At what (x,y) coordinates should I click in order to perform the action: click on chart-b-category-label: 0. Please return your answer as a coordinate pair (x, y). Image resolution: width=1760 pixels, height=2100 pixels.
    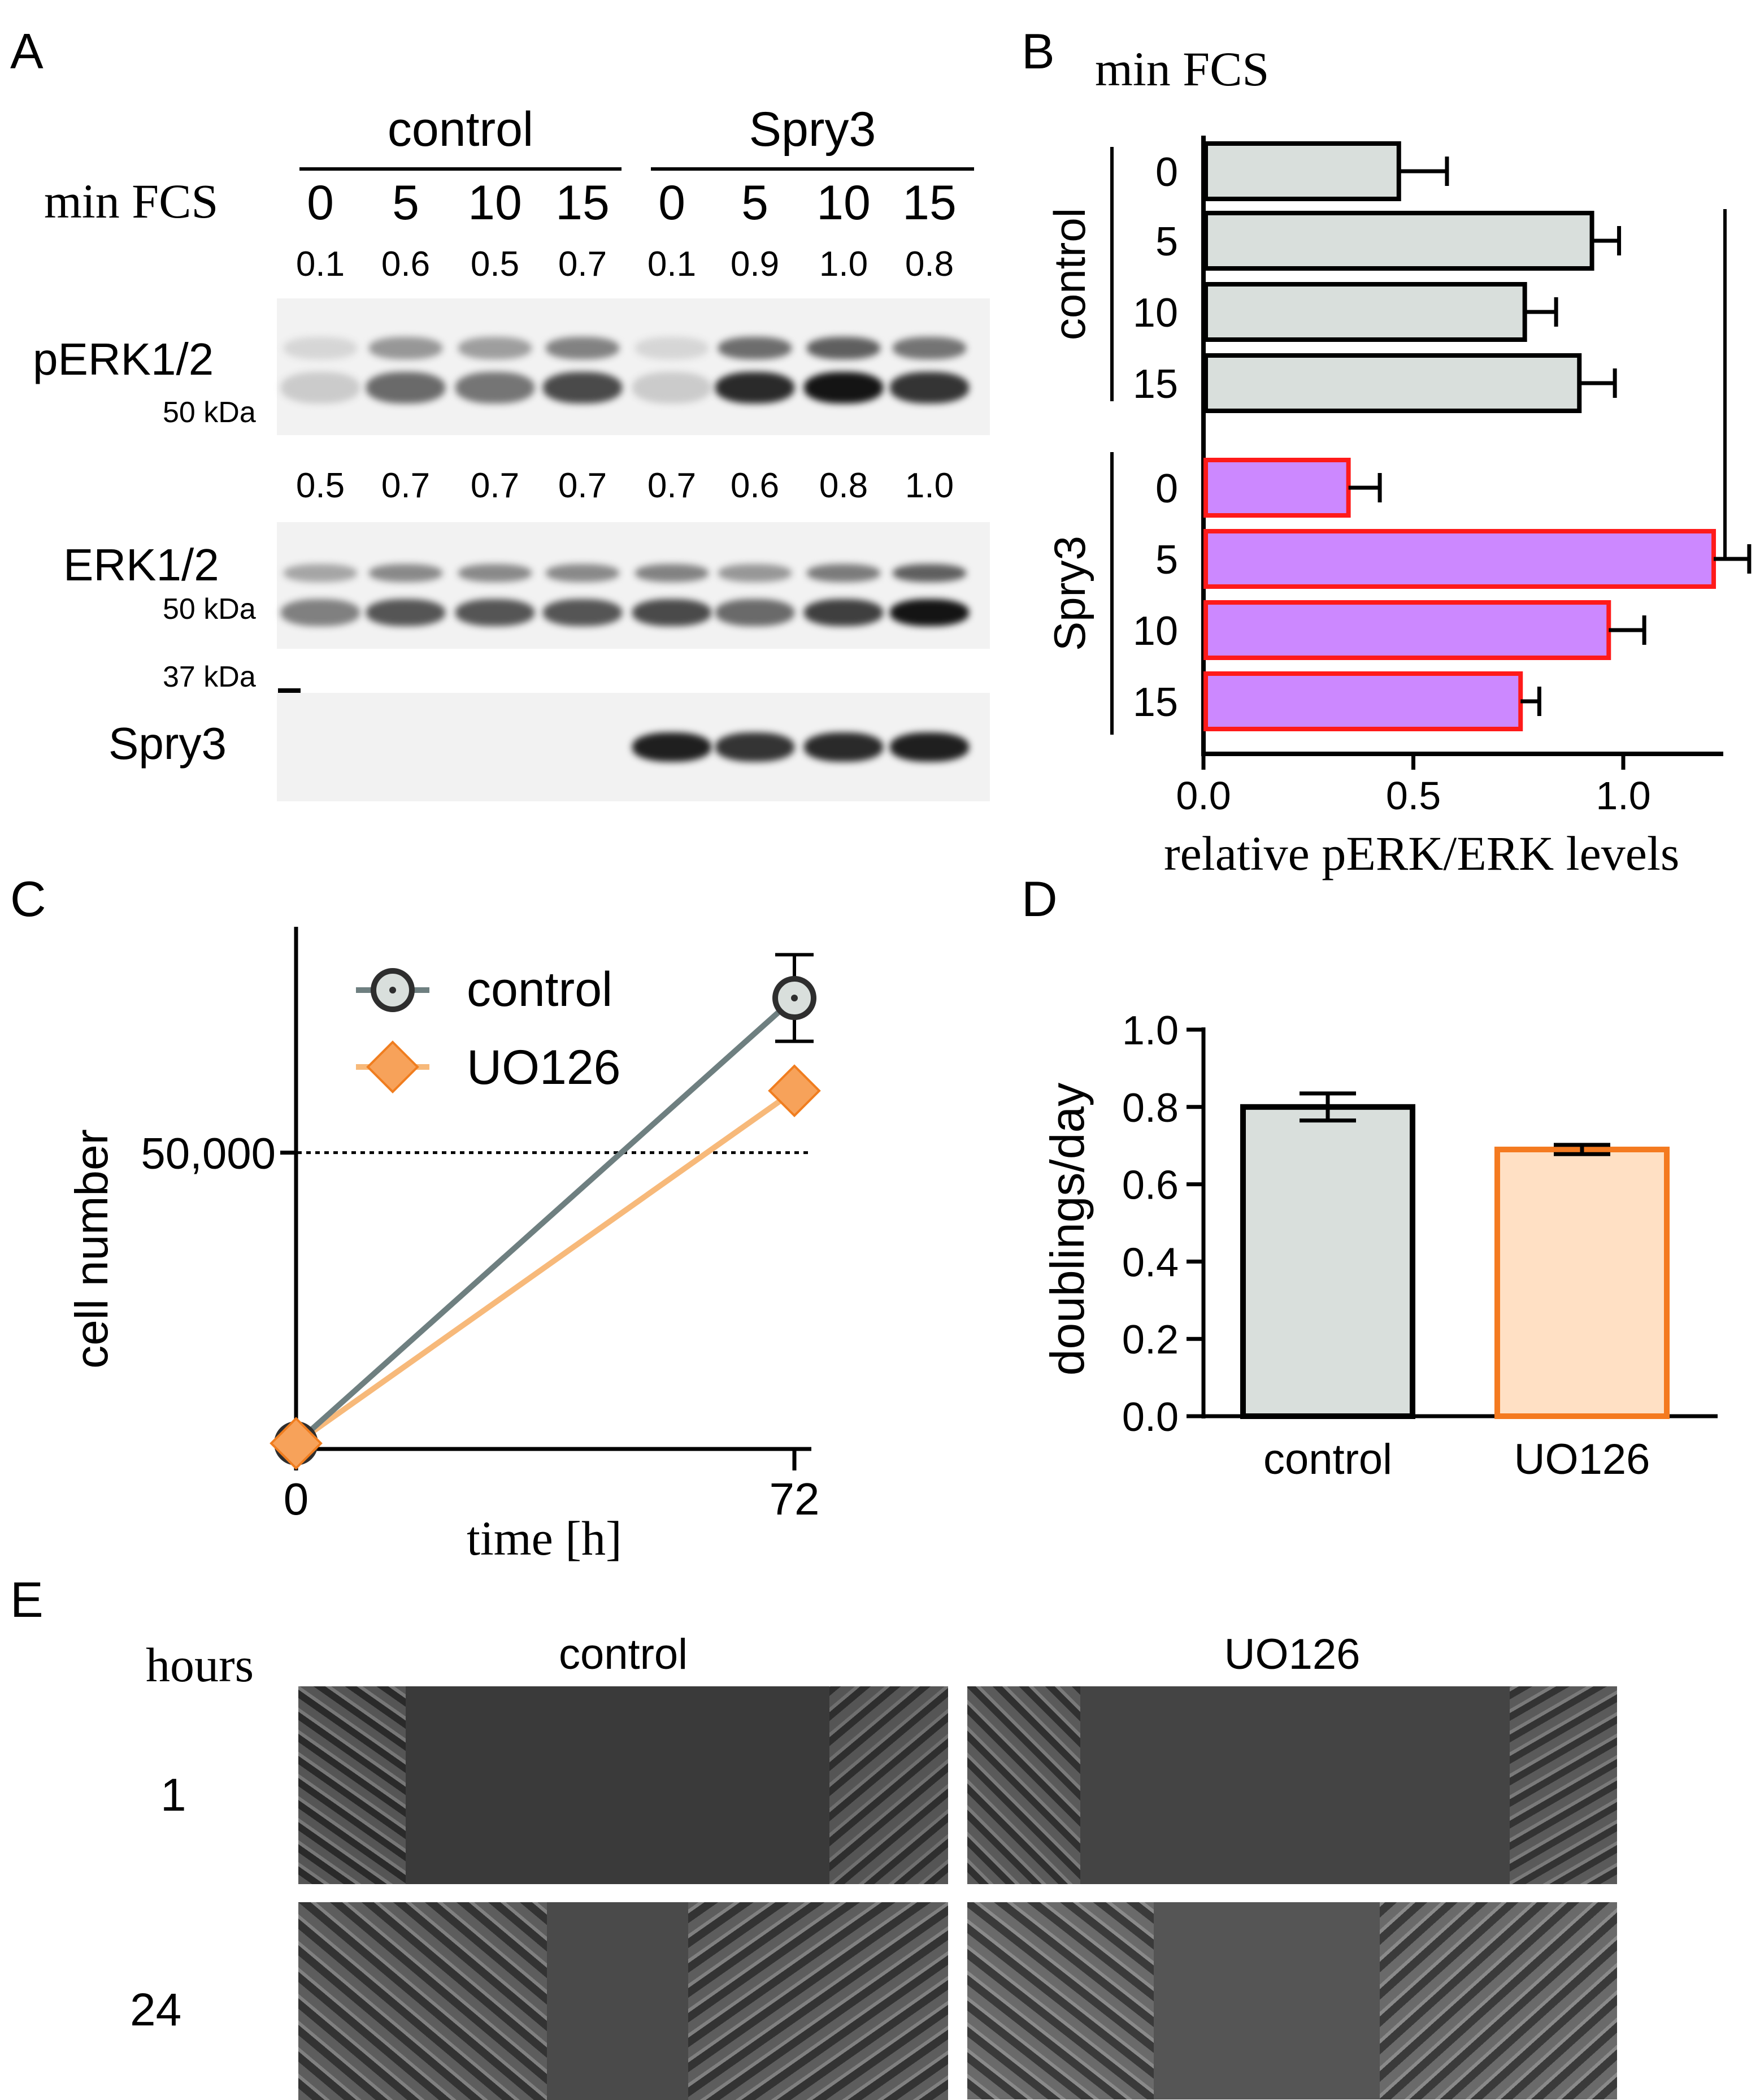
    Looking at the image, I should click on (1166, 172).